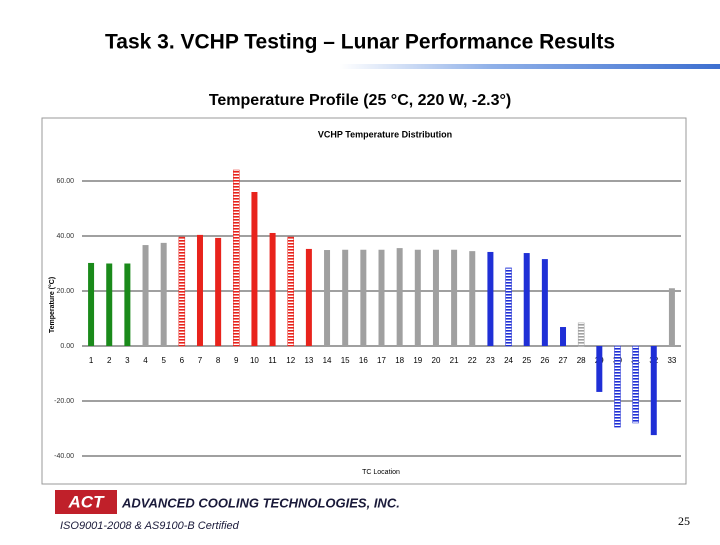 The image size is (720, 545). I want to click on x-tick-label: 6, so click(182, 360).